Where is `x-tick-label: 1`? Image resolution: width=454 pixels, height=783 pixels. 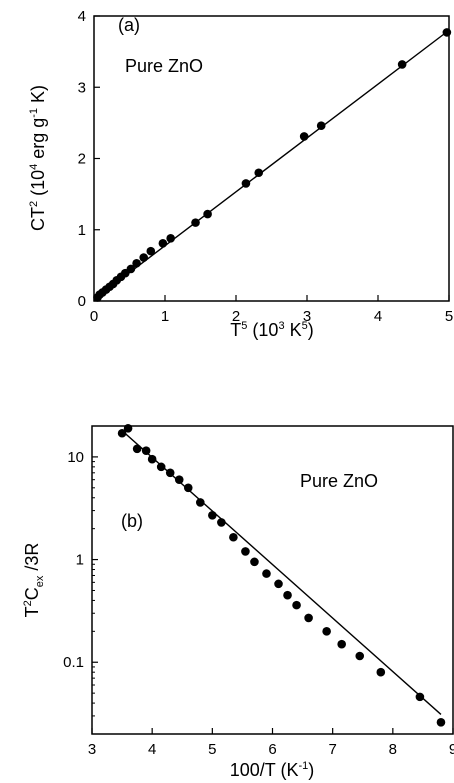 x-tick-label: 1 is located at coordinates (165, 316).